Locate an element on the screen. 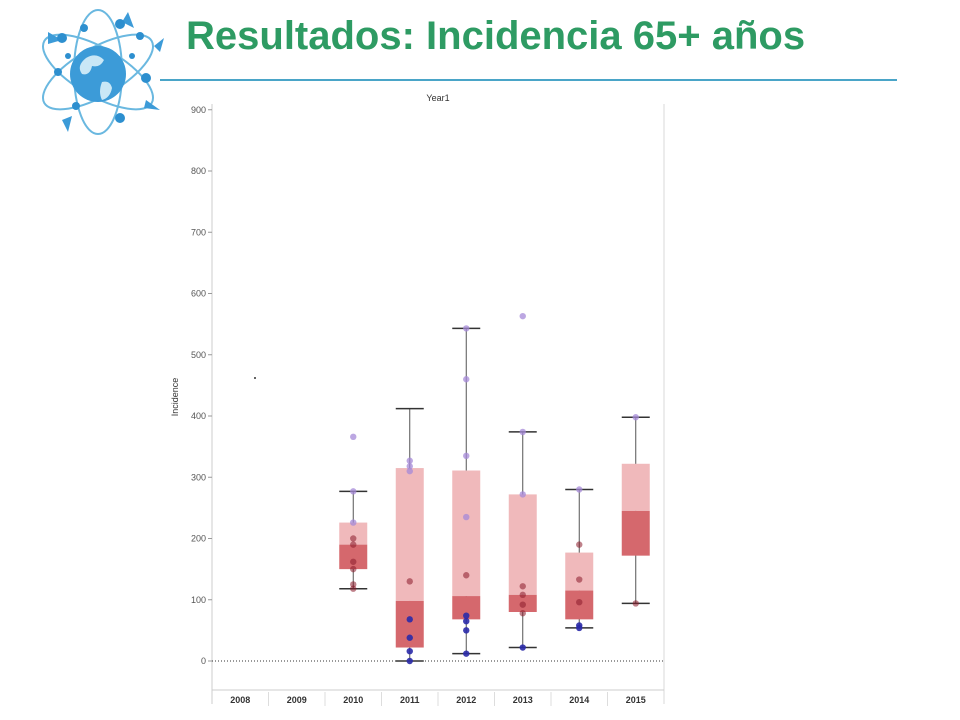 The width and height of the screenshot is (960, 720). x-category-label: 2008 is located at coordinates (240, 700).